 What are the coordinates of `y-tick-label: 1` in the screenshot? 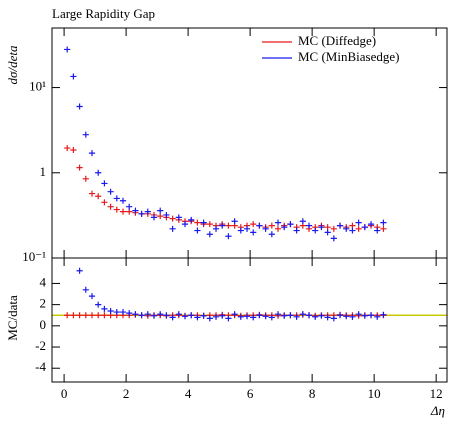 It's located at (43, 171).